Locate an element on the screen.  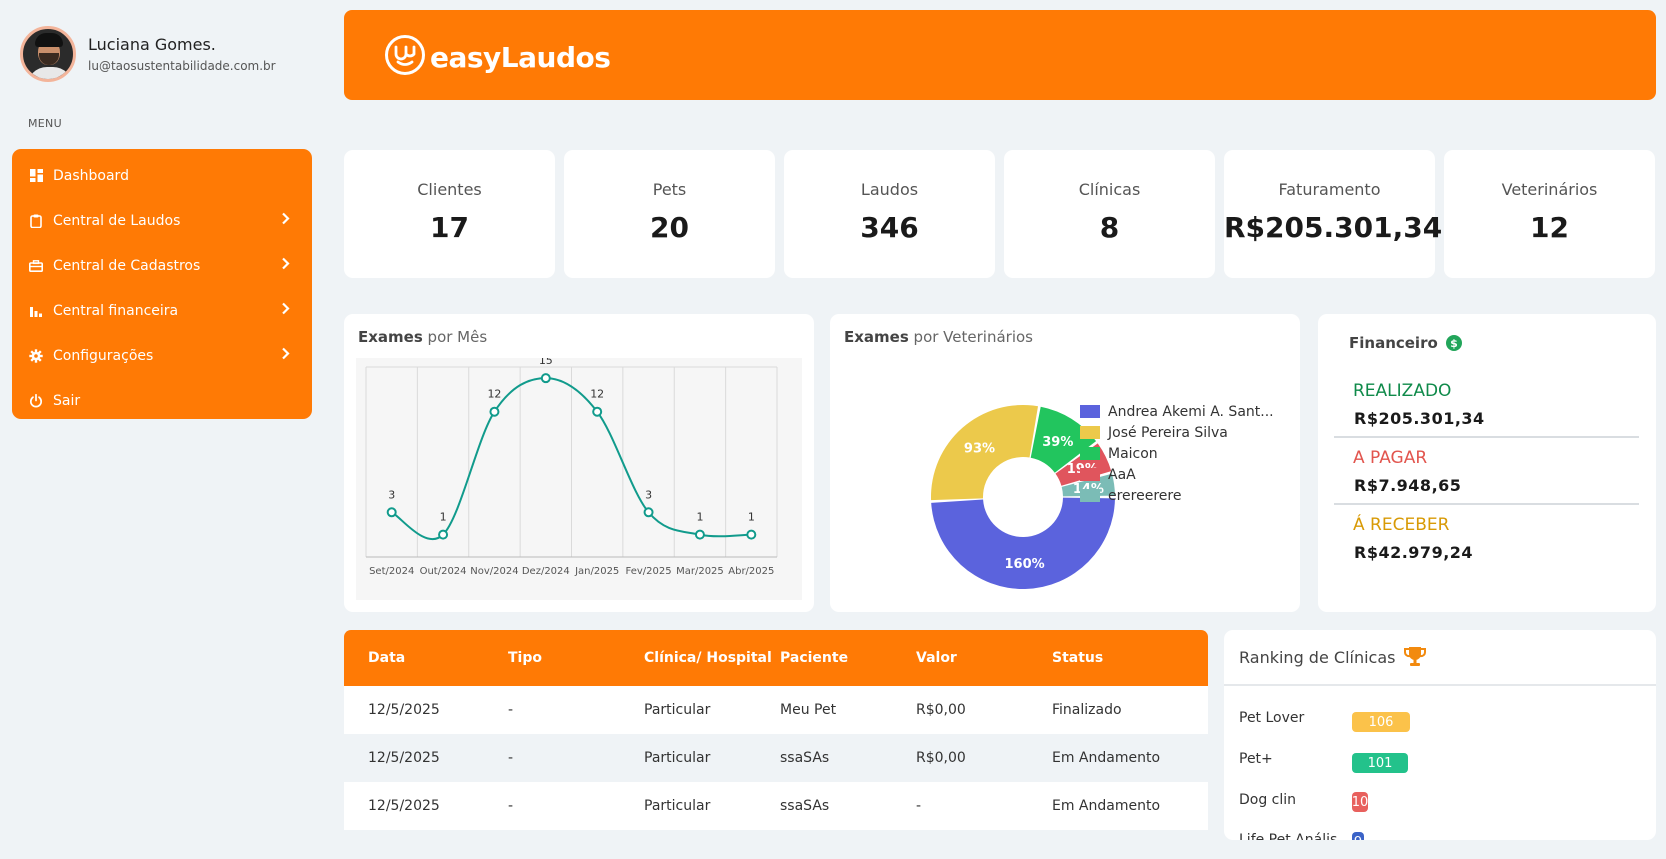
series-line is located at coordinates (571, 459).